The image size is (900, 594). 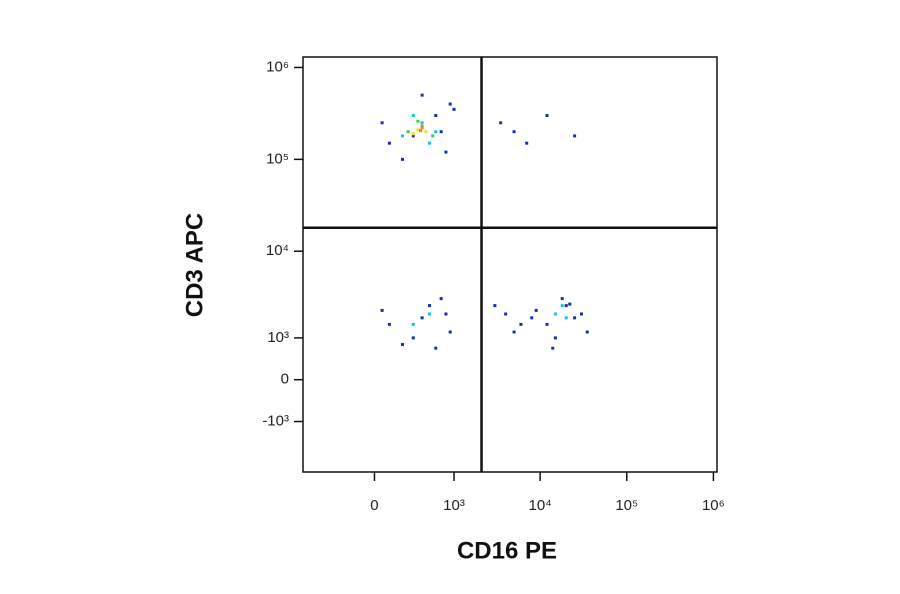 What do you see at coordinates (194, 265) in the screenshot?
I see `y-axis-title: CD3 APC` at bounding box center [194, 265].